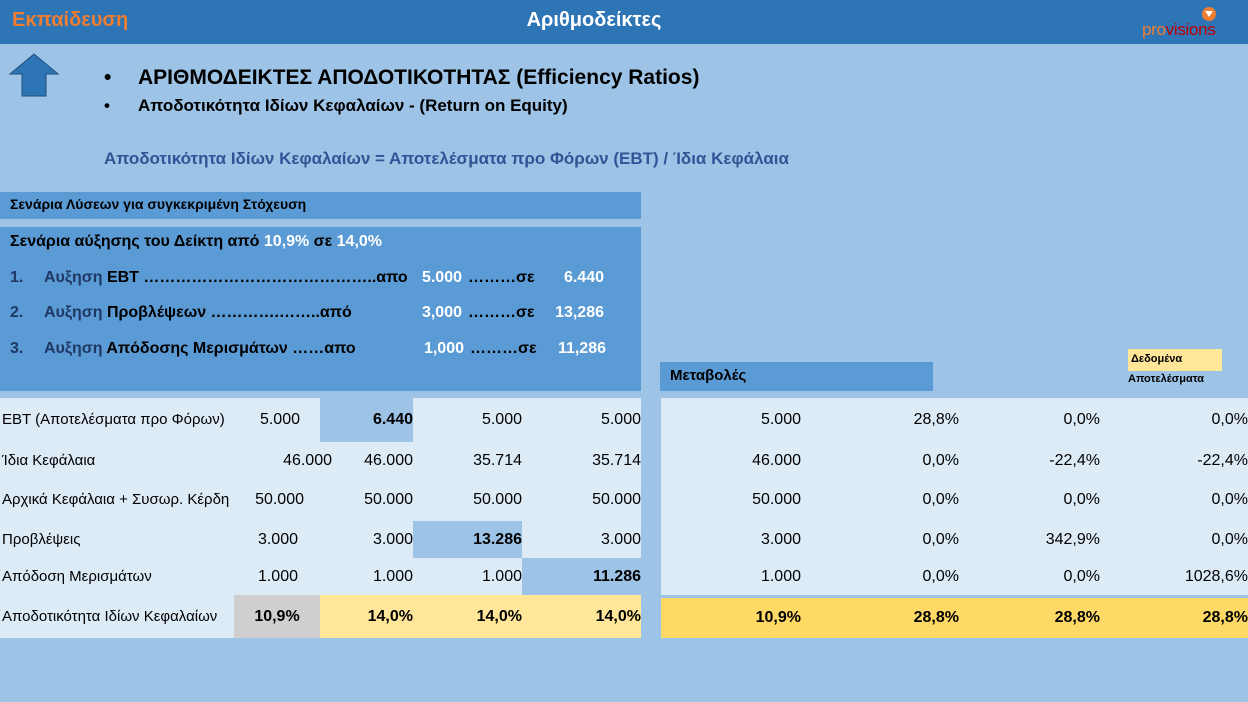 This screenshot has height=702, width=1248. I want to click on row-label: Ίδια Κεφάλαια, so click(49, 460).